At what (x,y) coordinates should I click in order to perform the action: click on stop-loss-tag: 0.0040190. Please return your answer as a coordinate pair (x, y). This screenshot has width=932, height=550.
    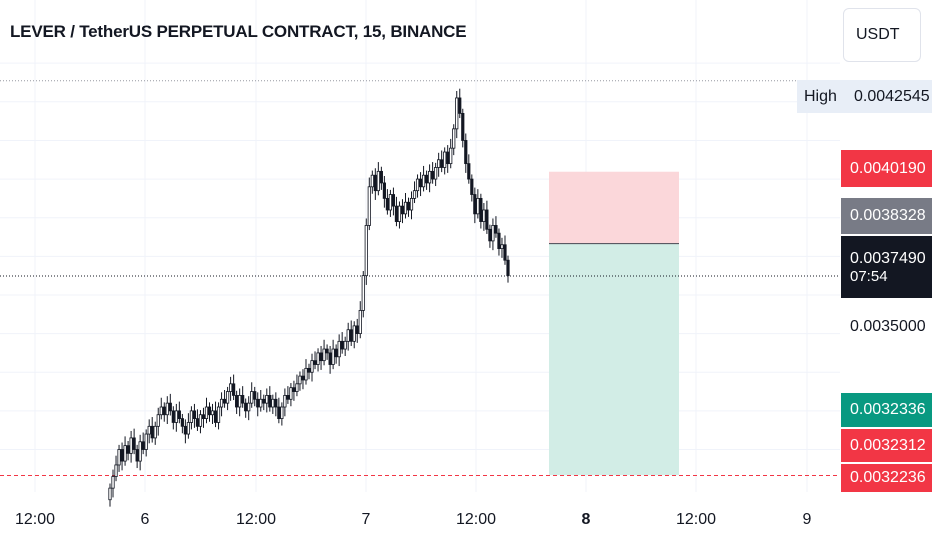
    Looking at the image, I should click on (886, 168).